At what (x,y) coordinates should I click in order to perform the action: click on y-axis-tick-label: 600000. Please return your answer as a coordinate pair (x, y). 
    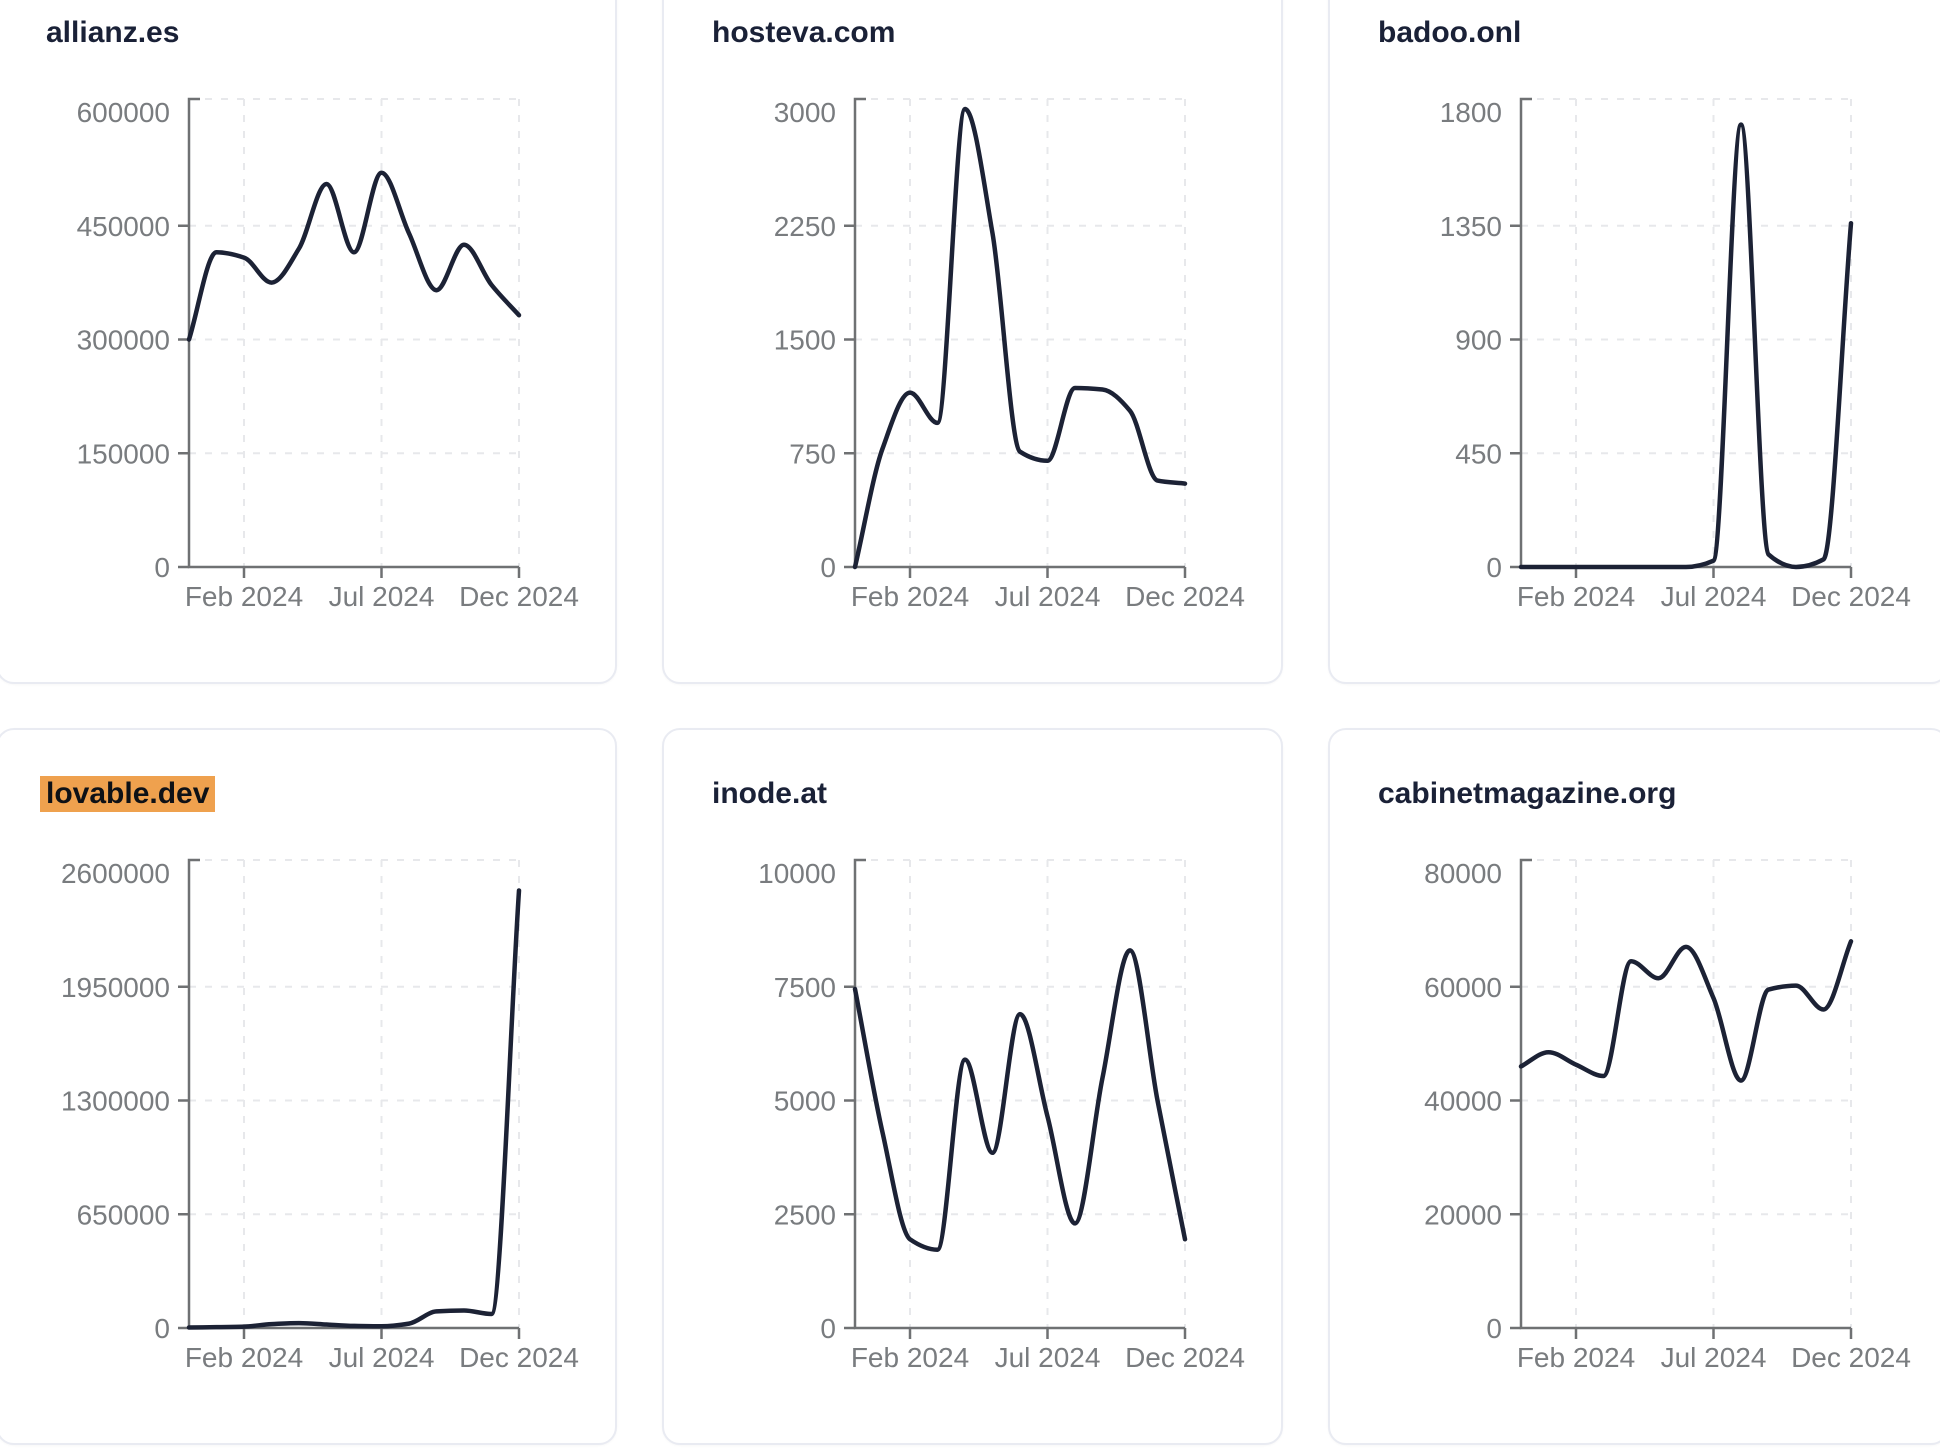
    Looking at the image, I should click on (123, 112).